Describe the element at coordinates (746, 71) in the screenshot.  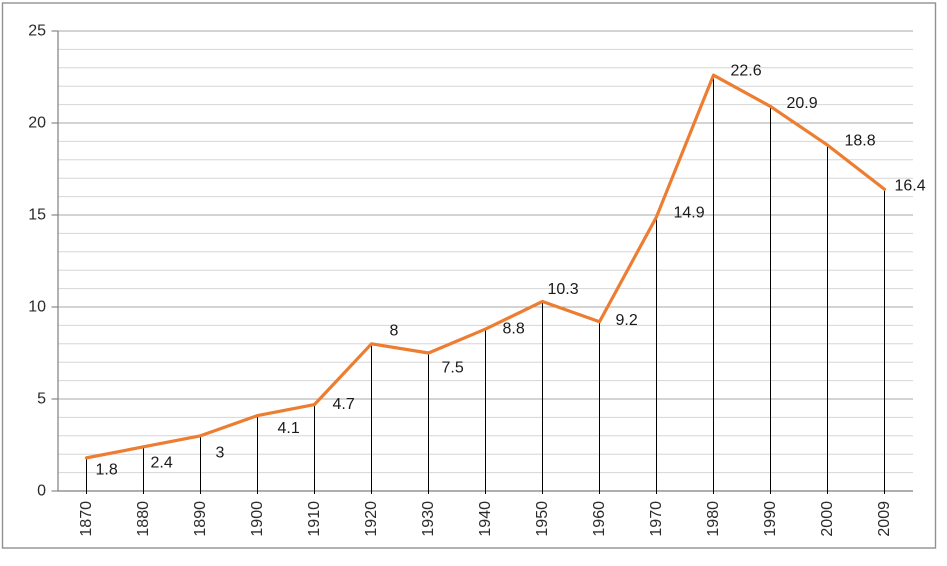
I see `data-point-label: 22.6` at that location.